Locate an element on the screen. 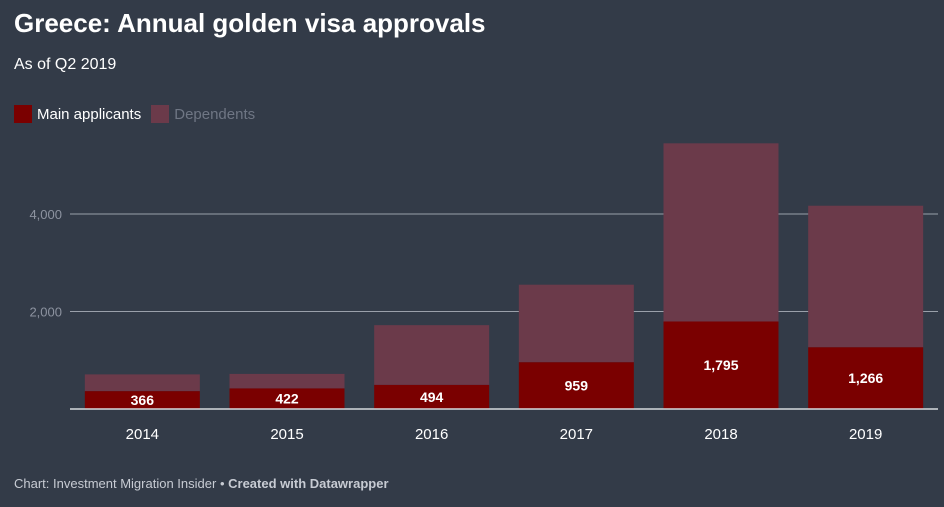  data-label: 494 is located at coordinates (432, 397).